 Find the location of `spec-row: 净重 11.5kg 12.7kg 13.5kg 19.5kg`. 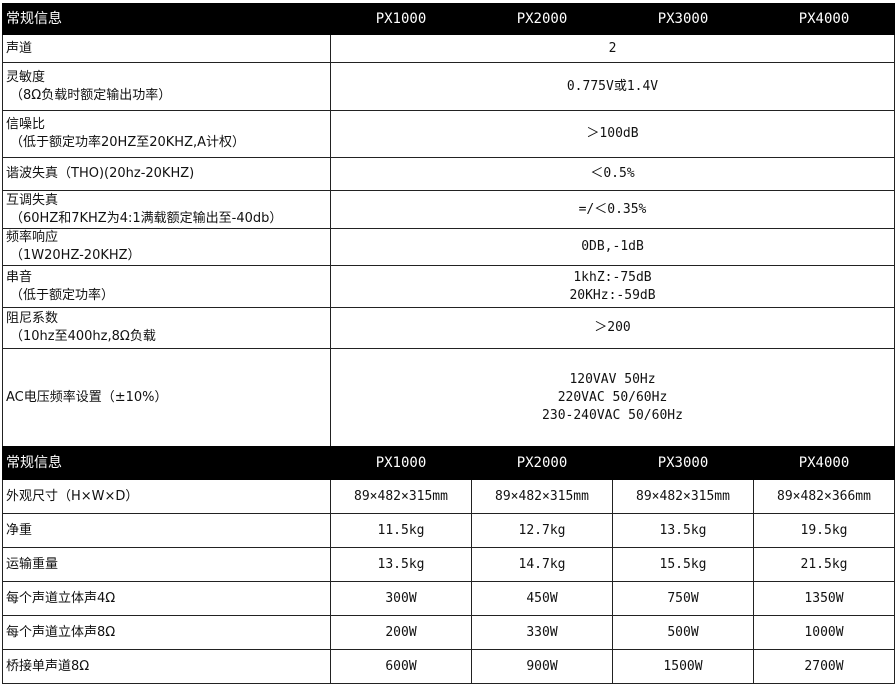

spec-row: 净重 11.5kg 12.7kg 13.5kg 19.5kg is located at coordinates (448, 530).